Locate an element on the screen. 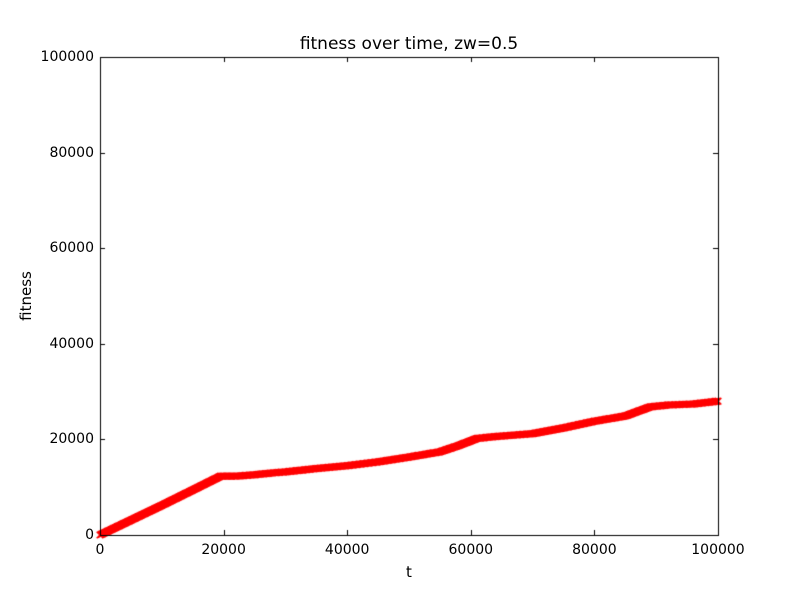  x-tick-label: 60000 is located at coordinates (471, 550).